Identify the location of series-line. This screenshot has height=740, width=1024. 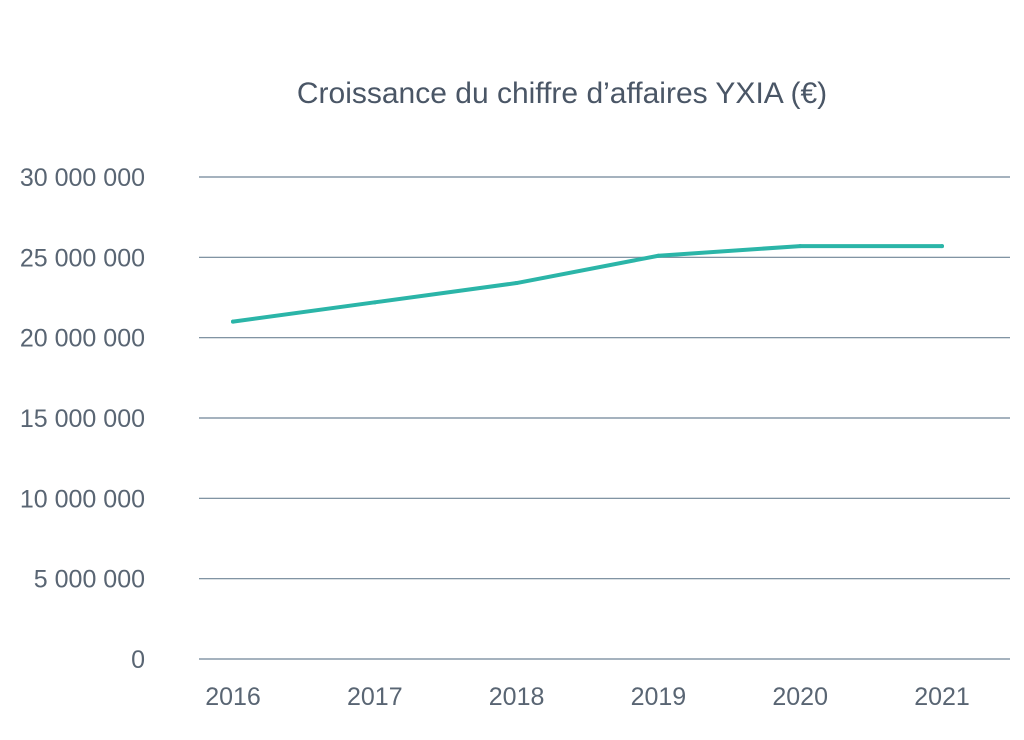
(587, 284).